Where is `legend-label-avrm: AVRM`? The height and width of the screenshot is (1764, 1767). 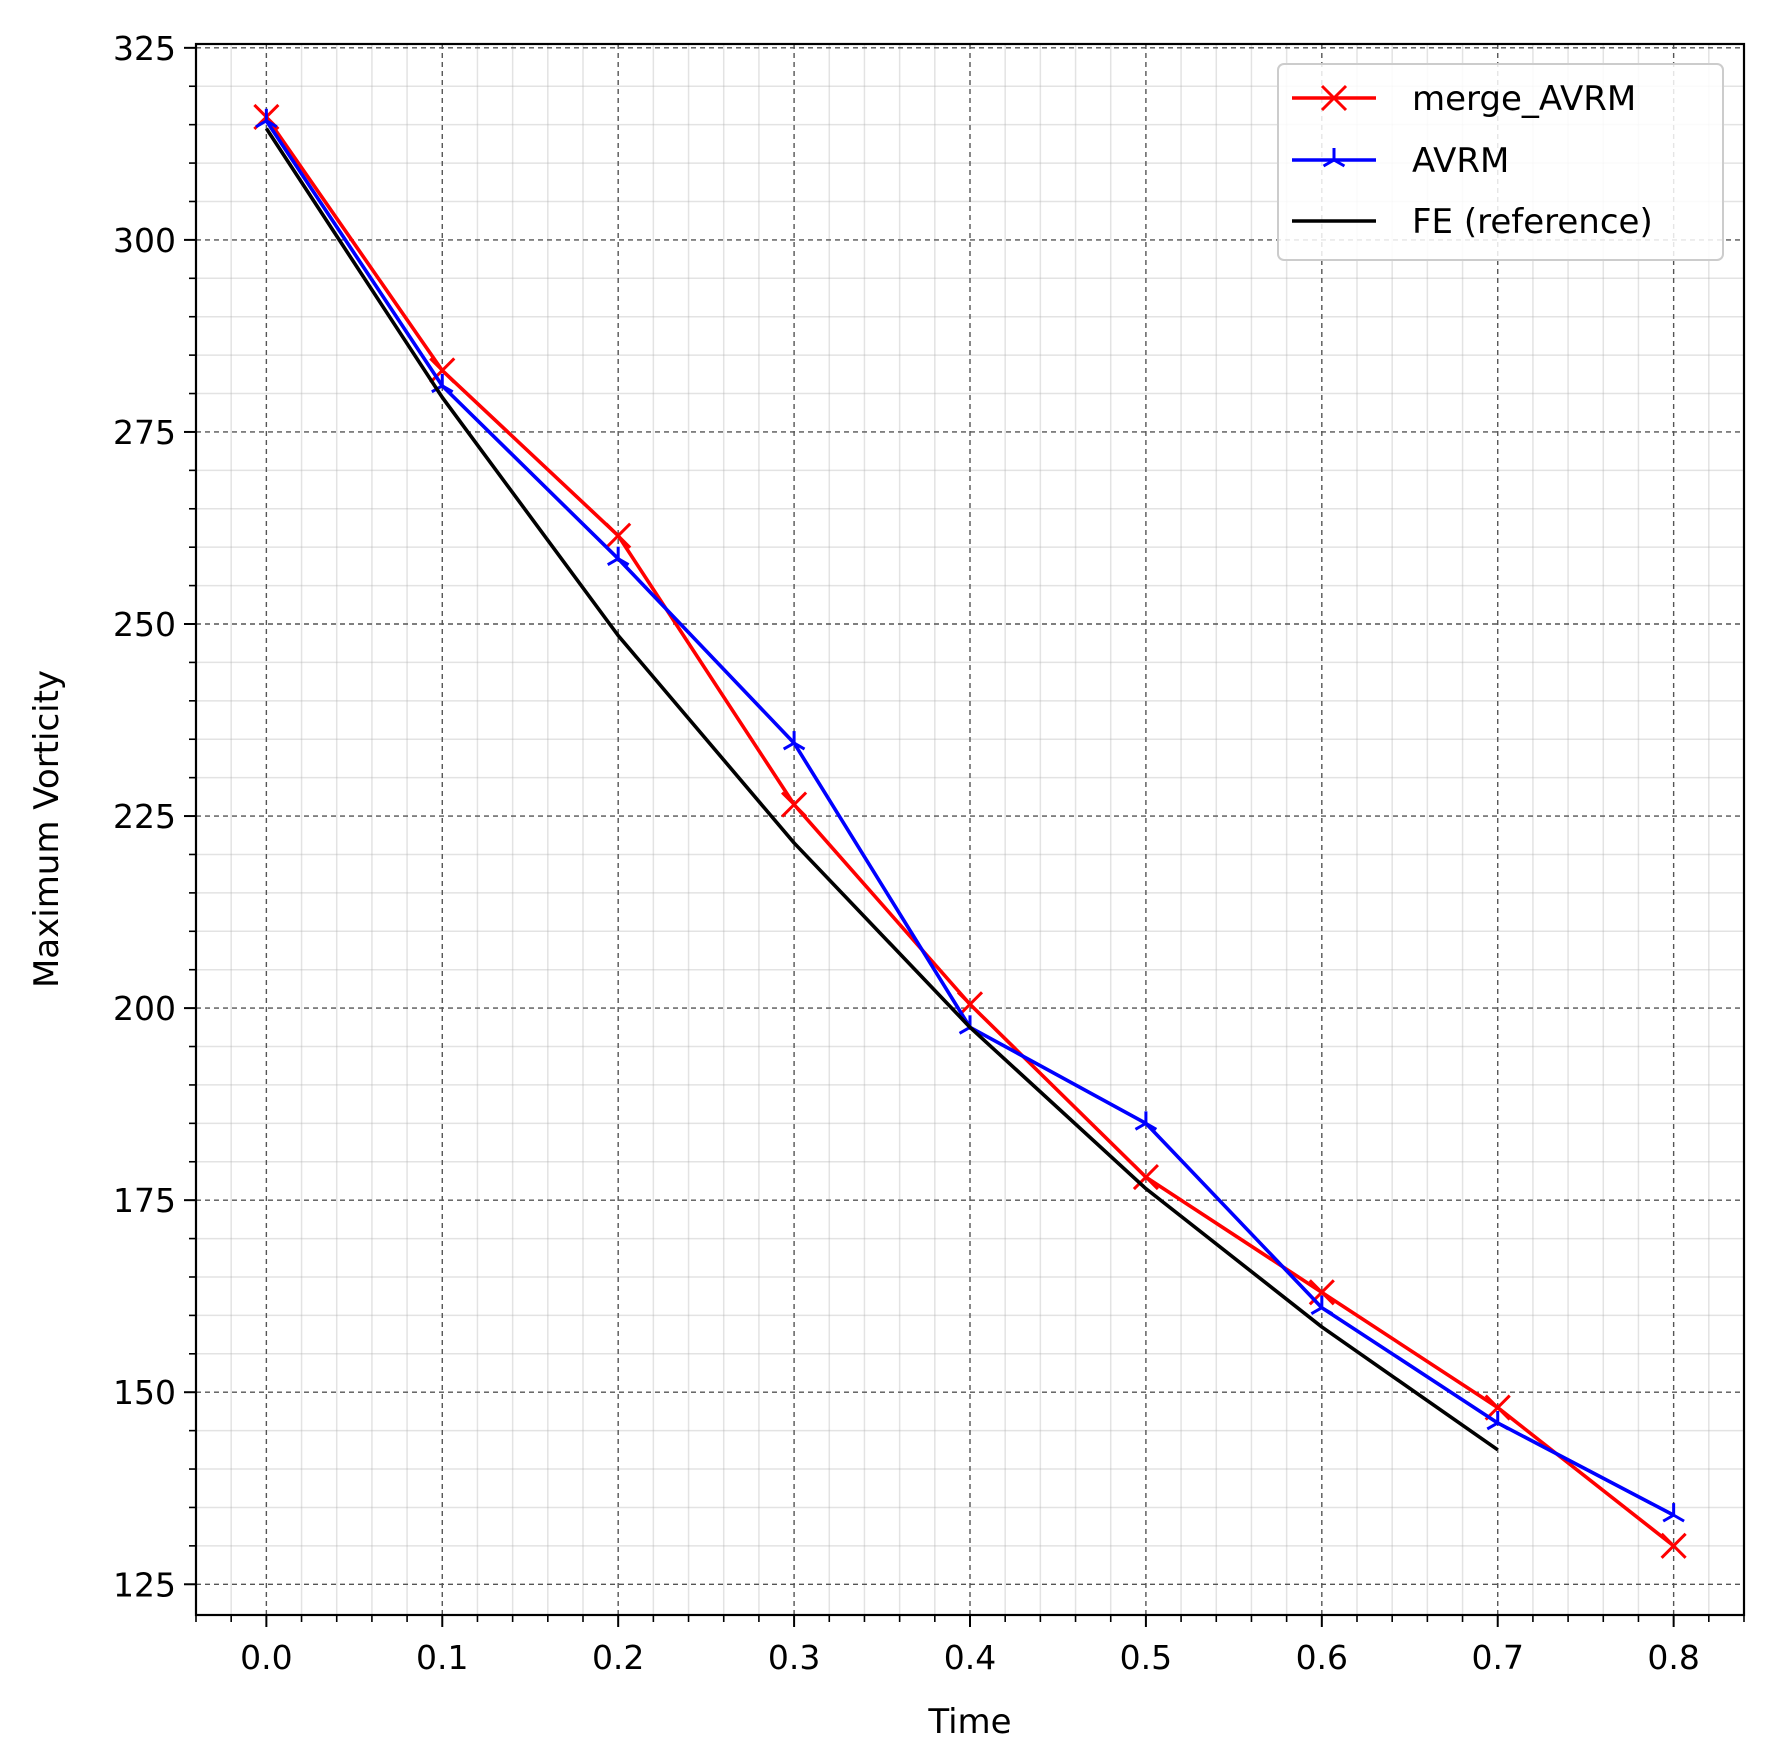 legend-label-avrm: AVRM is located at coordinates (1460, 161).